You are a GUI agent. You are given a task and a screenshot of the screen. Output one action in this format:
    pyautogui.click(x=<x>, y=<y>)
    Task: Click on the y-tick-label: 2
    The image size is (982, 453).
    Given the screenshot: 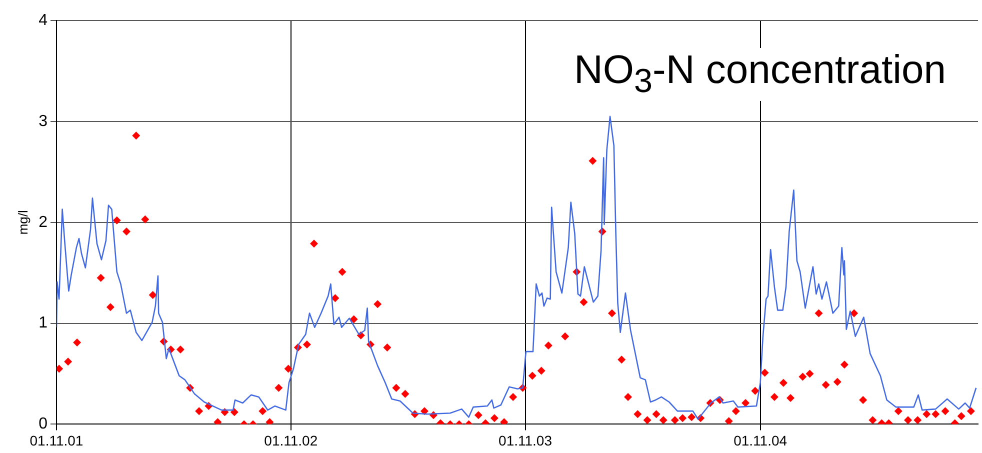 What is the action you would take?
    pyautogui.click(x=43, y=222)
    